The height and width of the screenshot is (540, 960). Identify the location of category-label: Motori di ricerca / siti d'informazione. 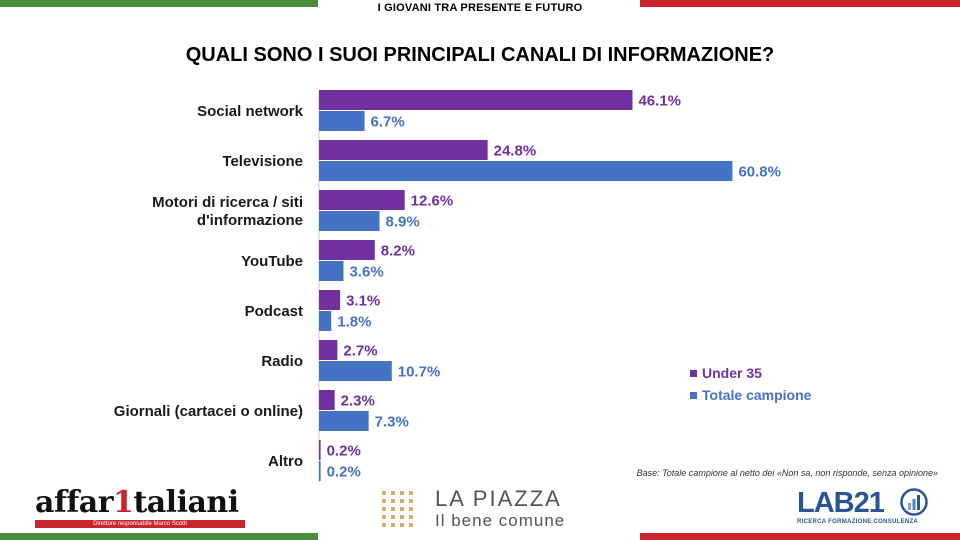
(227, 211).